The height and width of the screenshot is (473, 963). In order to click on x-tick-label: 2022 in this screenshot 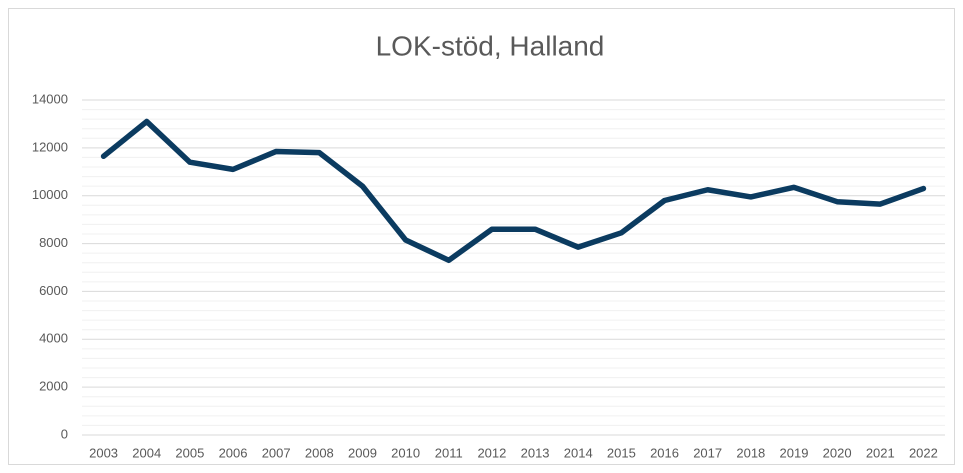, I will do `click(923, 452)`.